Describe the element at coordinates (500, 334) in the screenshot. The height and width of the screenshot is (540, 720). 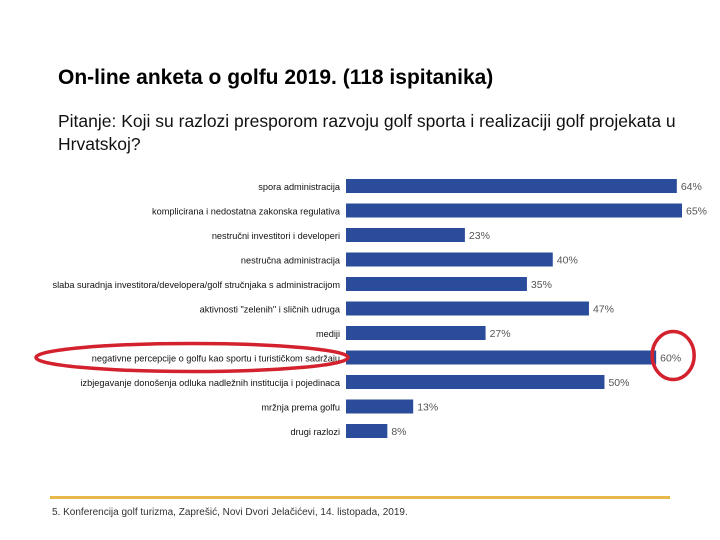
I see `value-label: 27%` at that location.